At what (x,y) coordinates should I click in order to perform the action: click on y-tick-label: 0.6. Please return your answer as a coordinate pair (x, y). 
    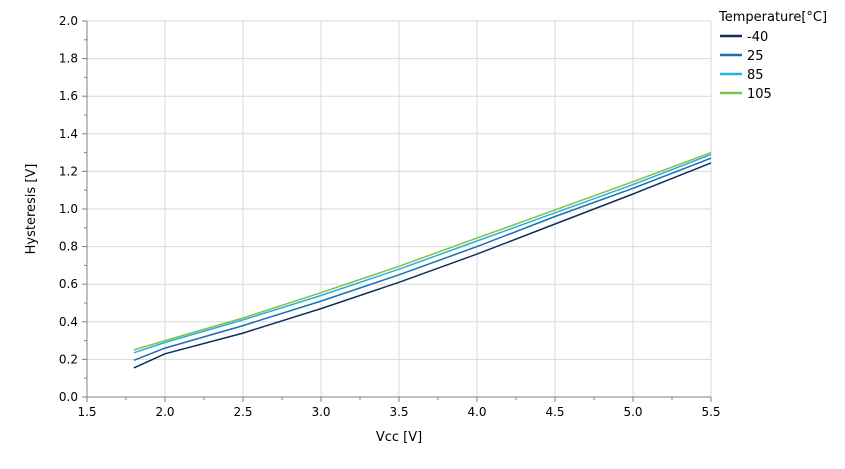
    Looking at the image, I should click on (68, 284).